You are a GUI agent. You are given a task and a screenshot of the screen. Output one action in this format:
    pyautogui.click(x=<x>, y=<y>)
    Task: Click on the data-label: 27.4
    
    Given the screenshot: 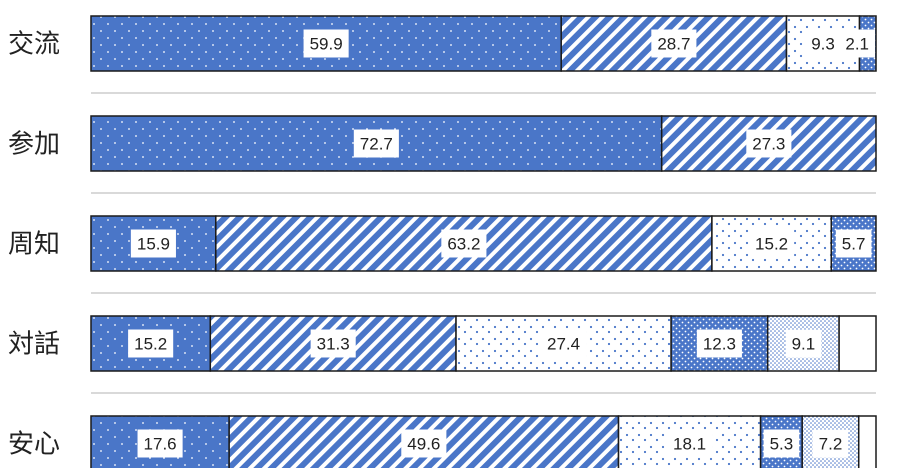 What is the action you would take?
    pyautogui.click(x=563, y=344)
    